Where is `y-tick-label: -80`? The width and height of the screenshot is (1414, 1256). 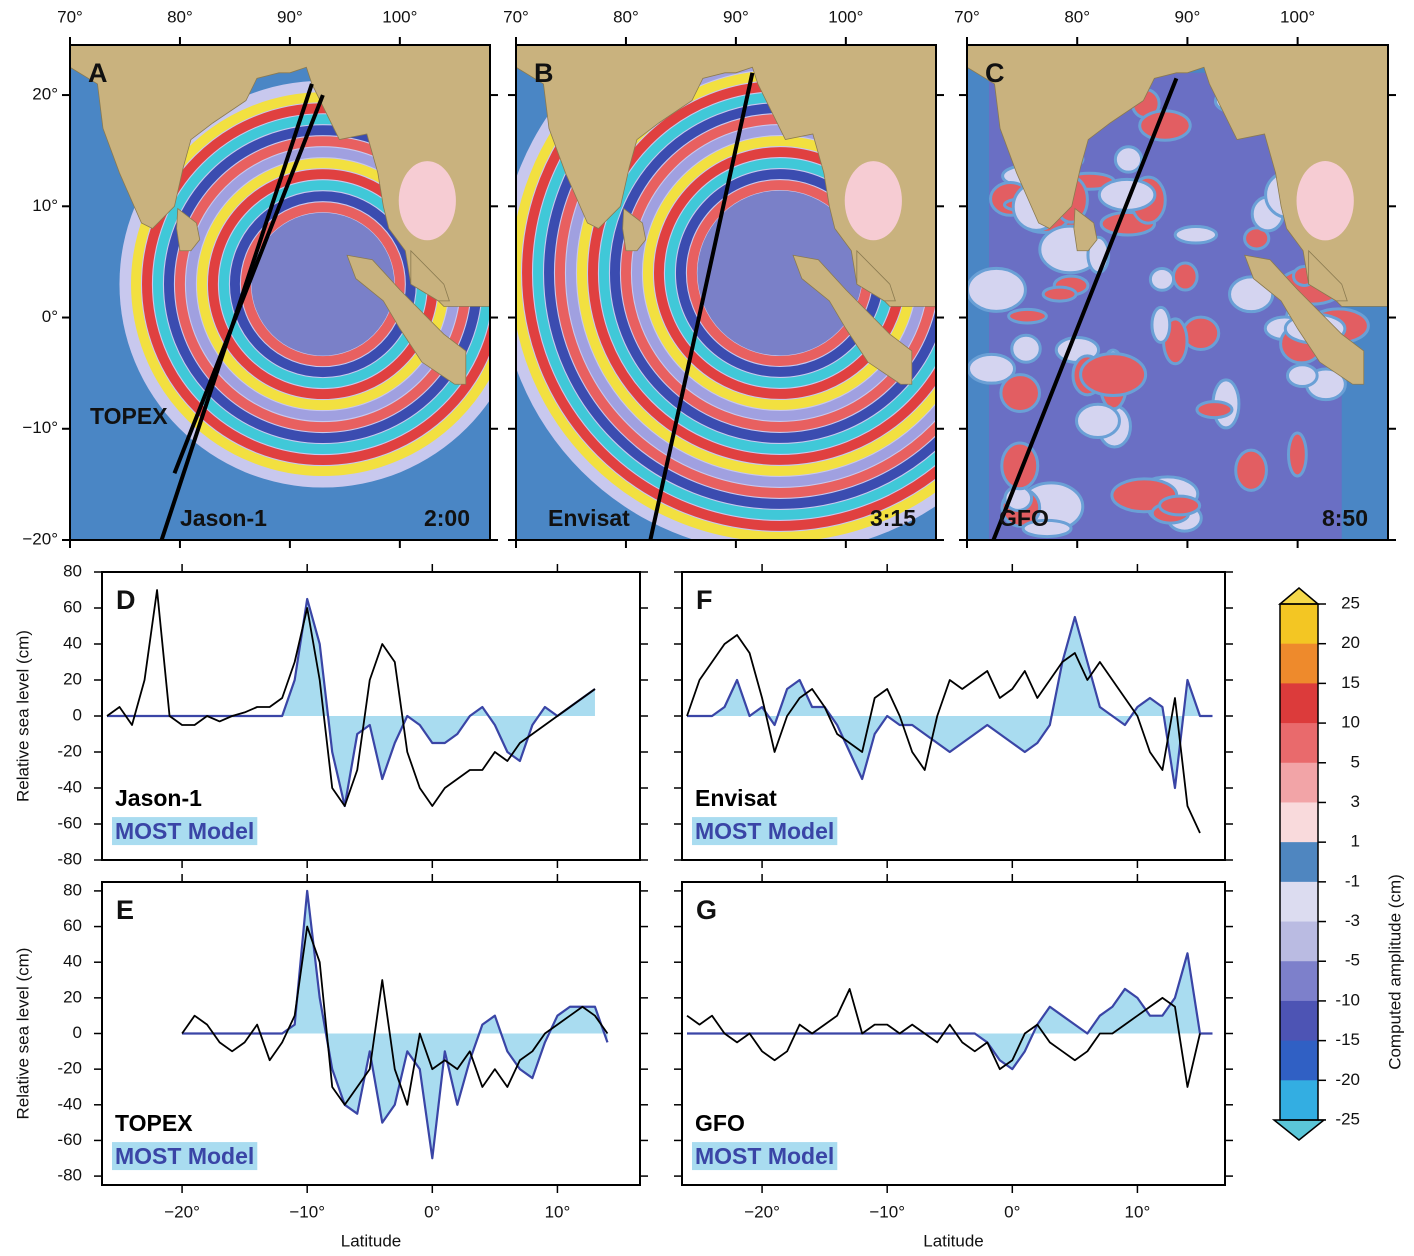 y-tick-label: -80 is located at coordinates (69, 1175).